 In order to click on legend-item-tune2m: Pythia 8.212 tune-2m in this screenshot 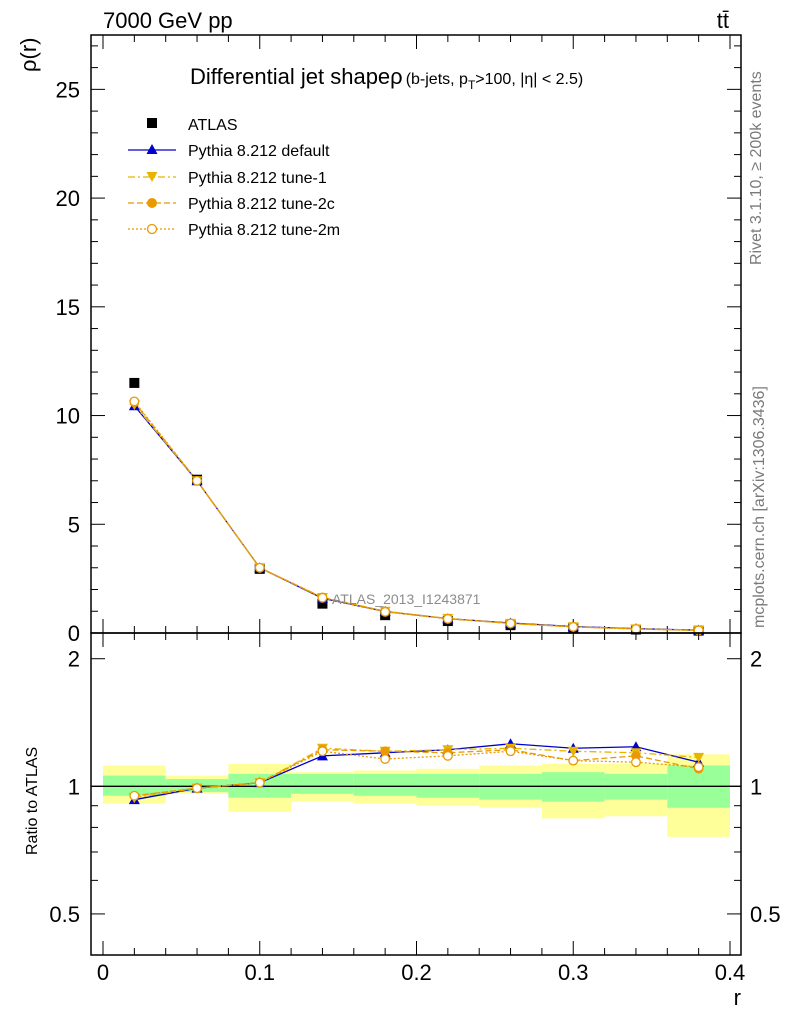, I will do `click(234, 230)`.